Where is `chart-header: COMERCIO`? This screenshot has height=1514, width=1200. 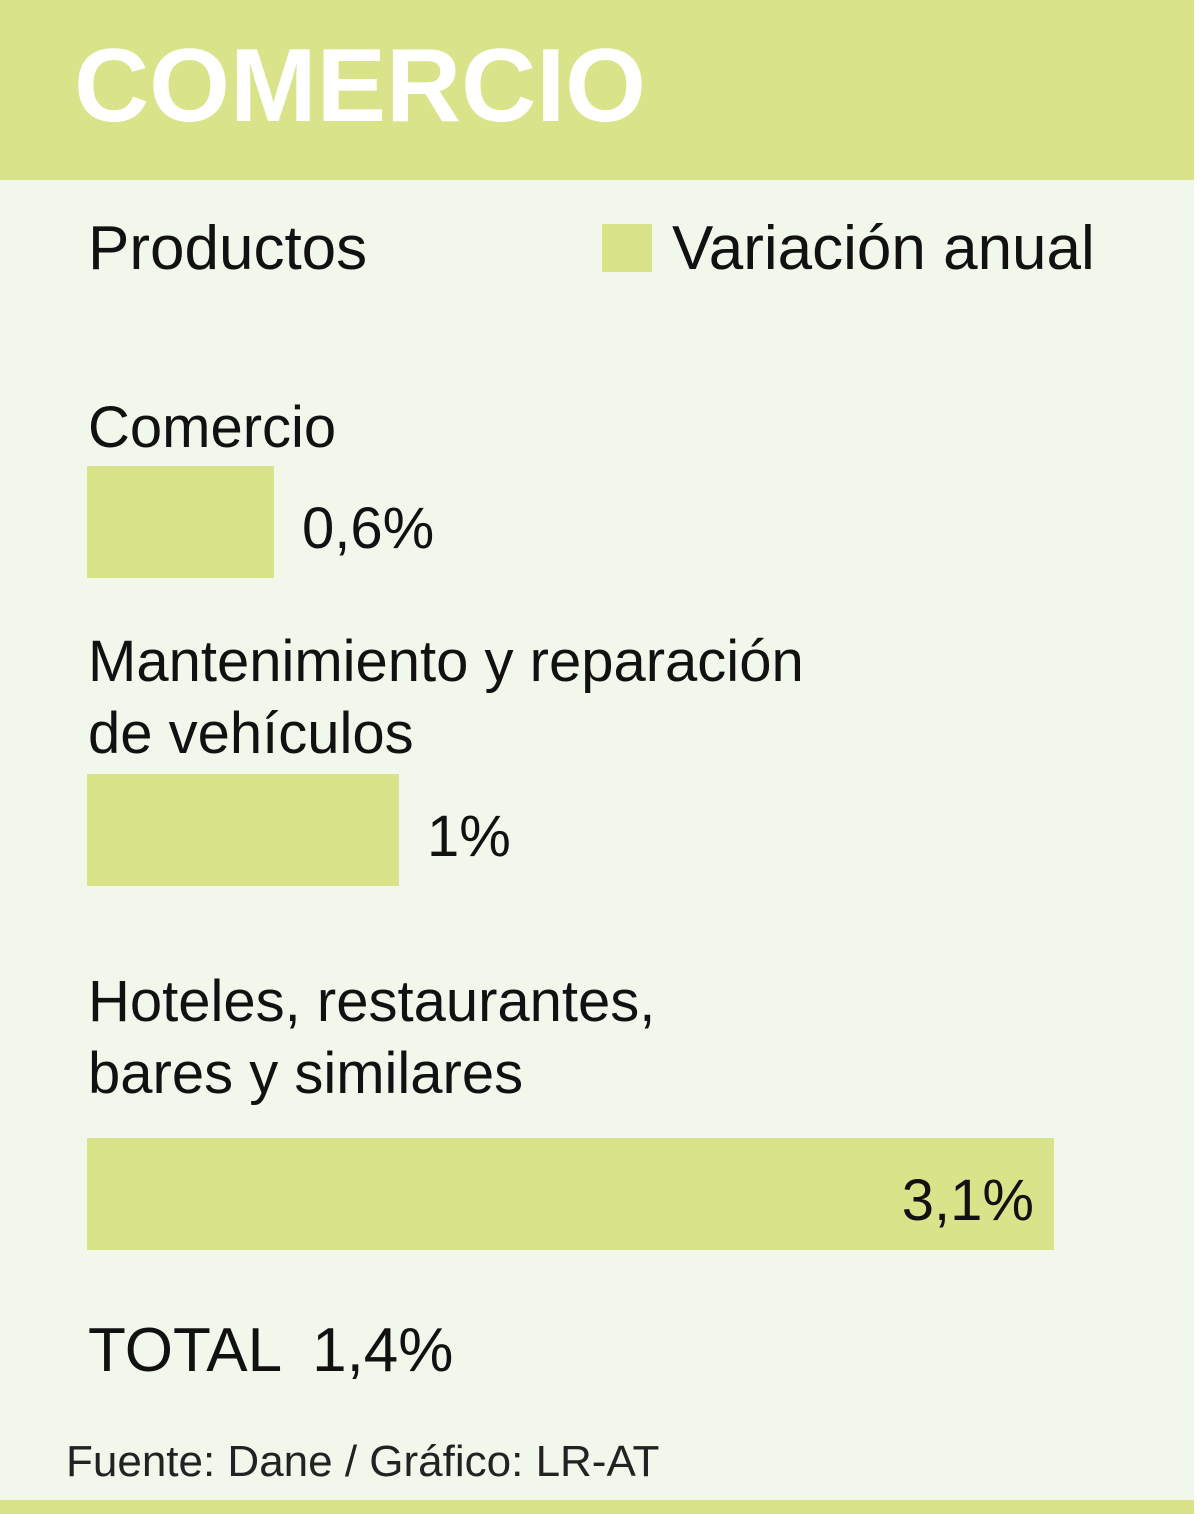
chart-header: COMERCIO is located at coordinates (597, 90).